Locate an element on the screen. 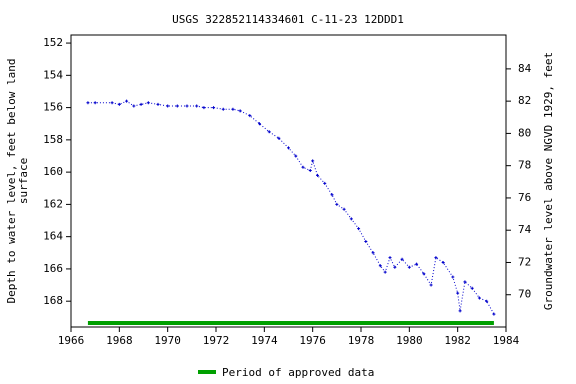 The image size is (576, 384). y2-tick-label: 78 is located at coordinates (524, 165).